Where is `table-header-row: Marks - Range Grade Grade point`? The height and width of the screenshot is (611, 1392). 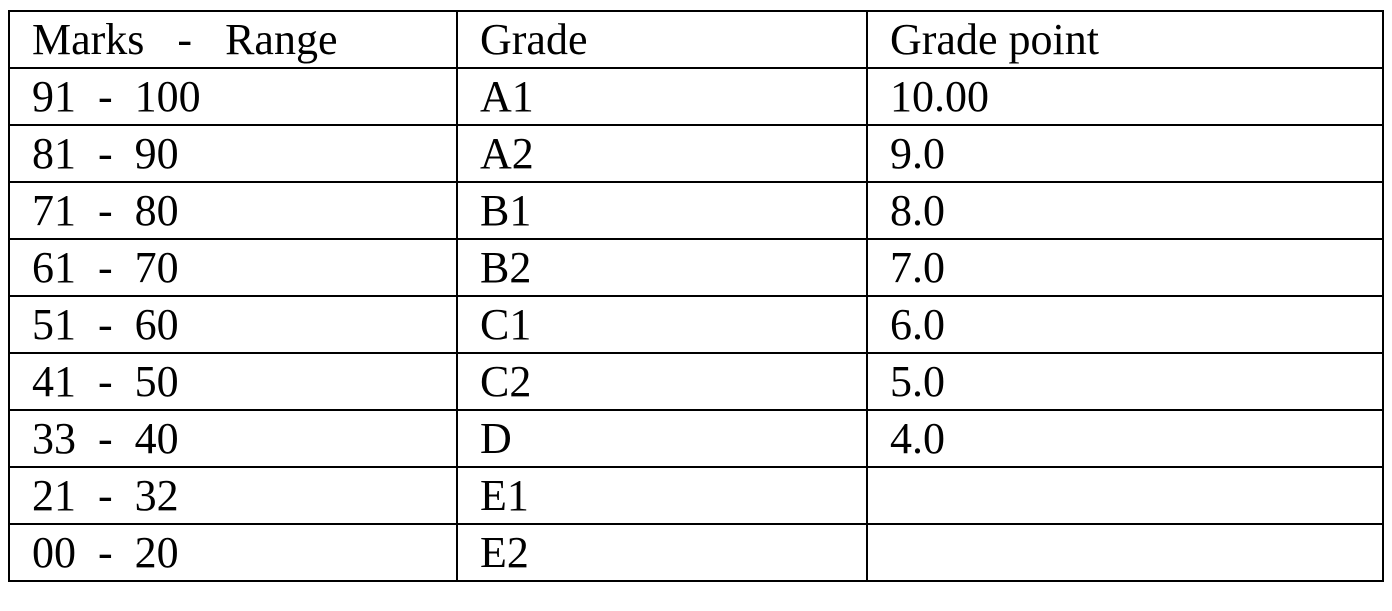
table-header-row: Marks - Range Grade Grade point is located at coordinates (696, 39).